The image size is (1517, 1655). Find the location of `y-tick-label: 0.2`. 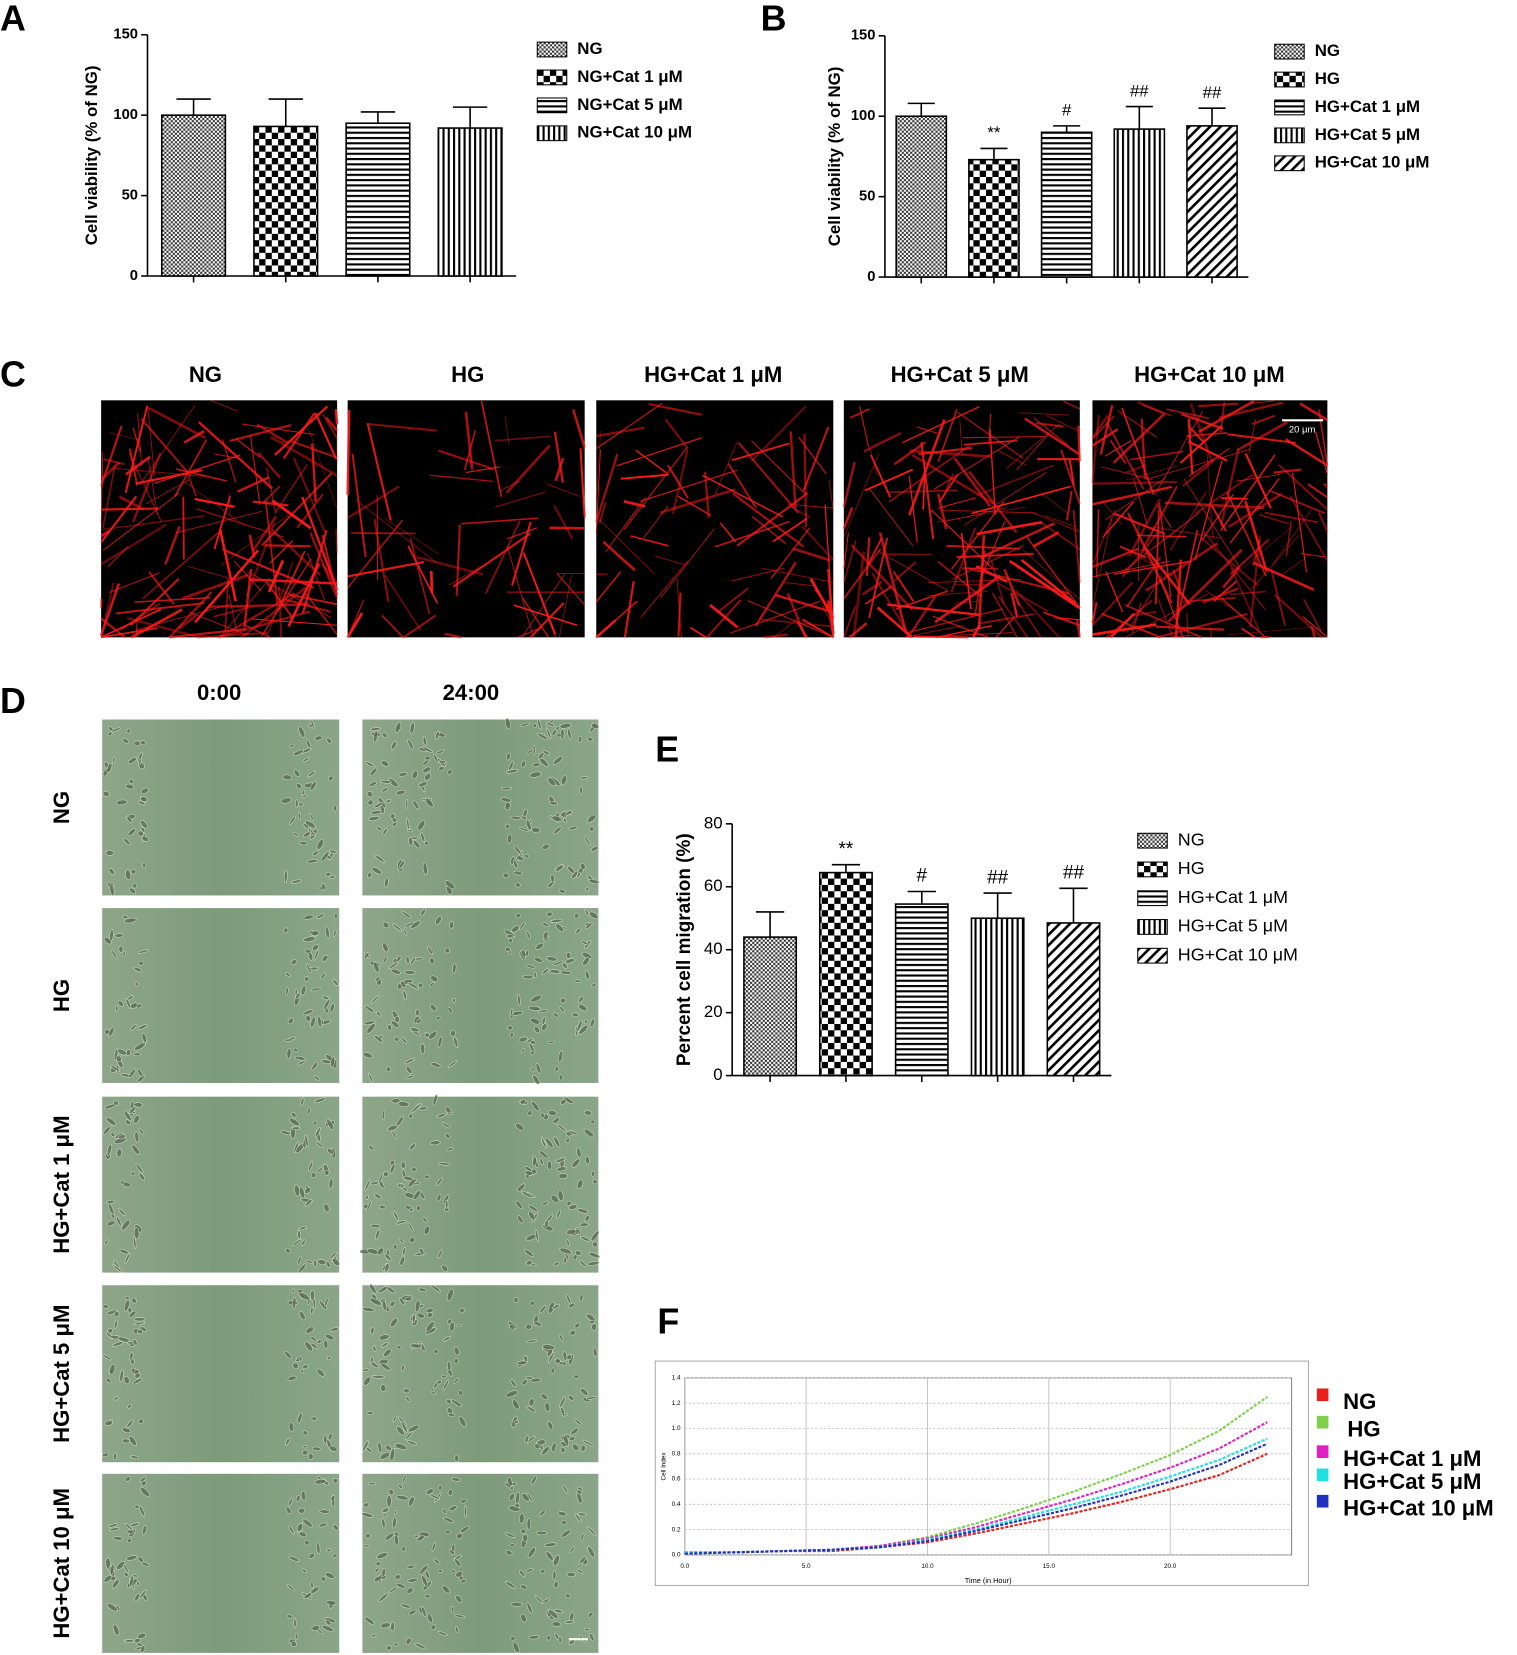

y-tick-label: 0.2 is located at coordinates (676, 1529).